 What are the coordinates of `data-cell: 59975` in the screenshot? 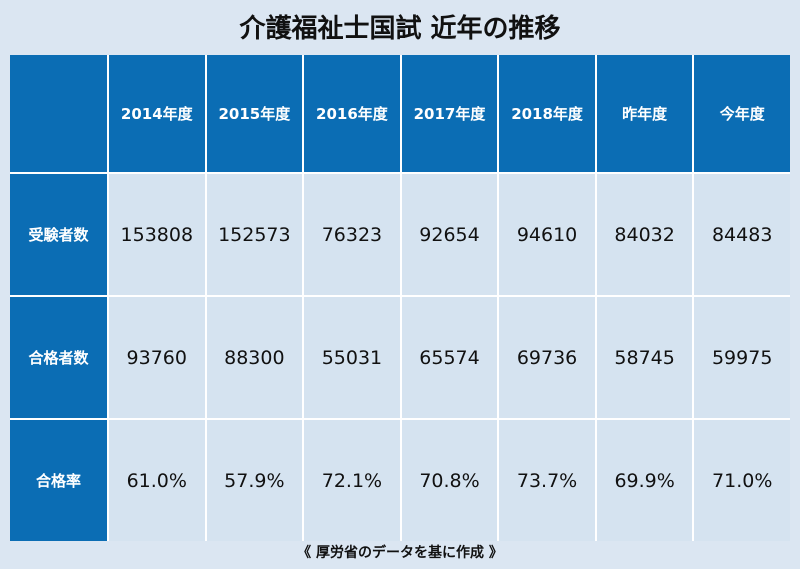 It's located at (742, 357).